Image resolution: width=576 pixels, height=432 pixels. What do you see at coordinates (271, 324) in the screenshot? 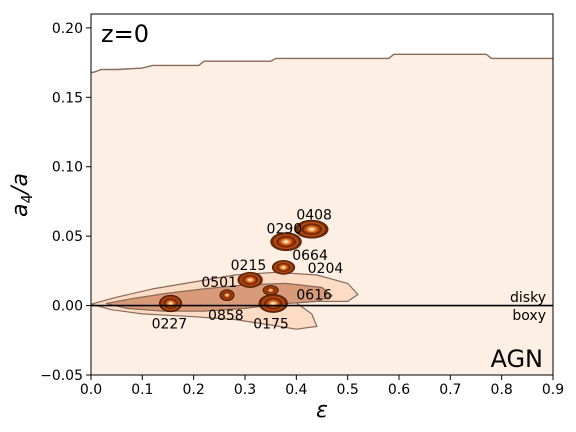
I see `galaxy-label-0175: 0175` at bounding box center [271, 324].